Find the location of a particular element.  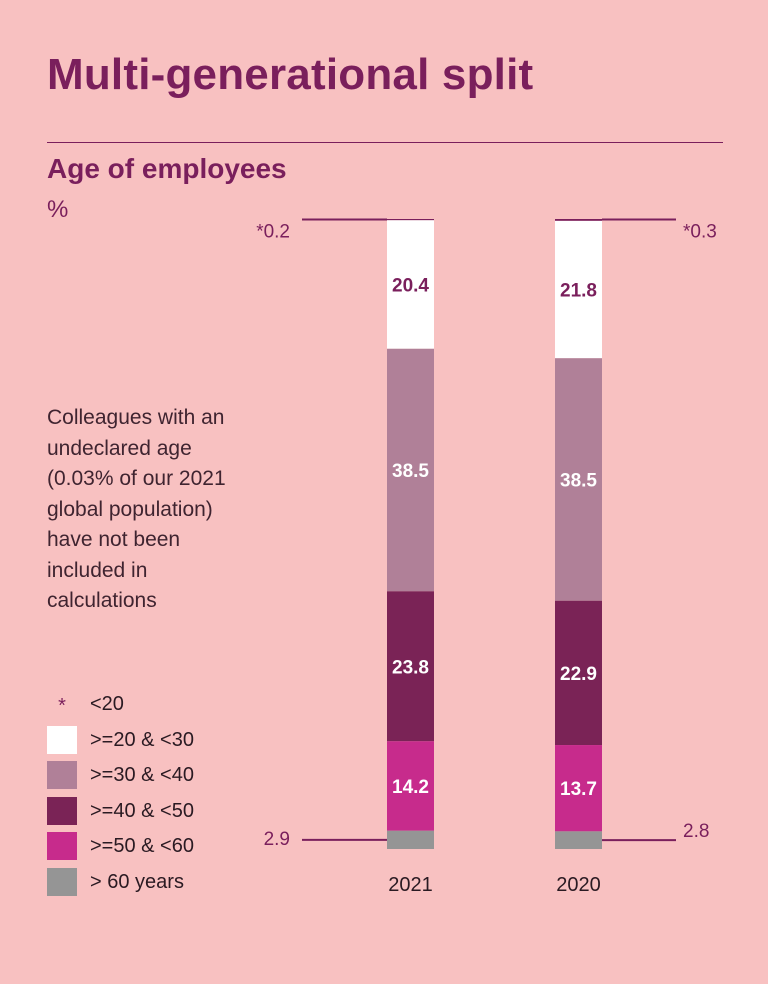

x-axis-tick-label: 2020 is located at coordinates (578, 885).